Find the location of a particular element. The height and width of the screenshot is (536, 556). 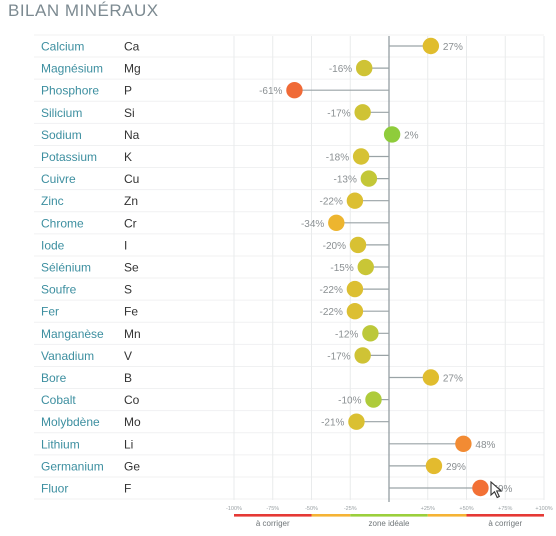

mineral-symbol: Na is located at coordinates (132, 135).